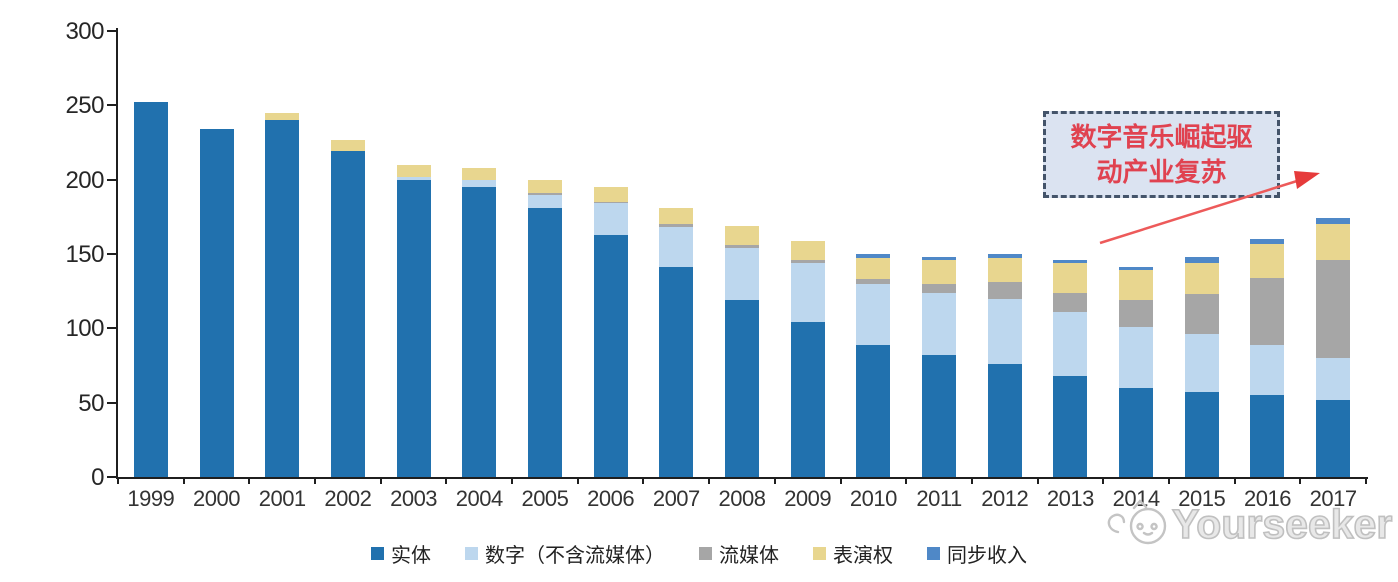 This screenshot has width=1398, height=582. I want to click on bar-column-2002, so click(347, 308).